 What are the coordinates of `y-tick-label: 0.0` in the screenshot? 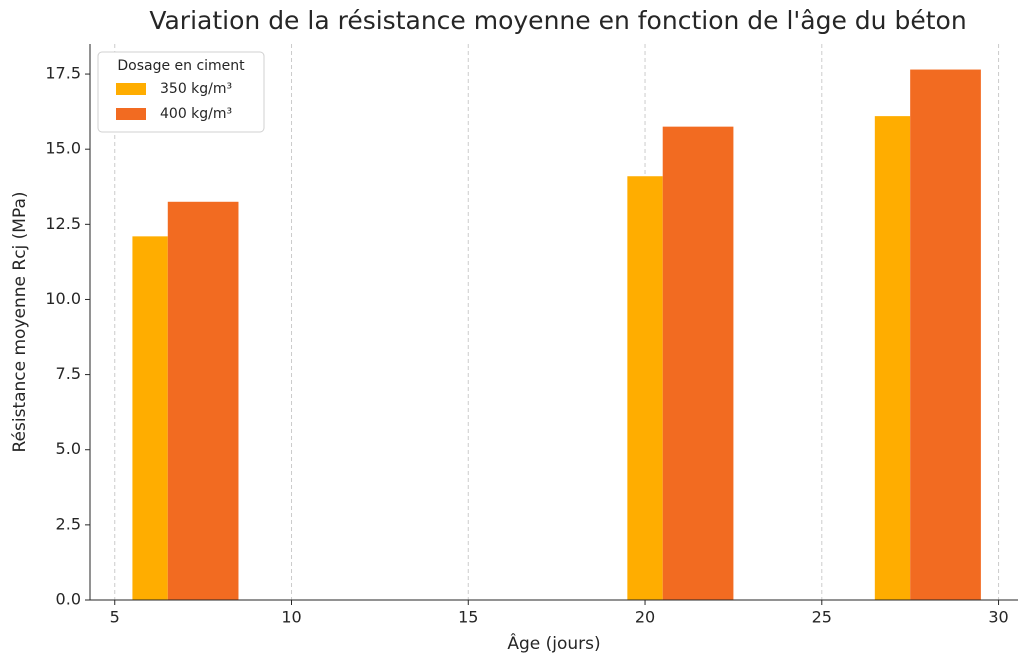 It's located at (68, 599).